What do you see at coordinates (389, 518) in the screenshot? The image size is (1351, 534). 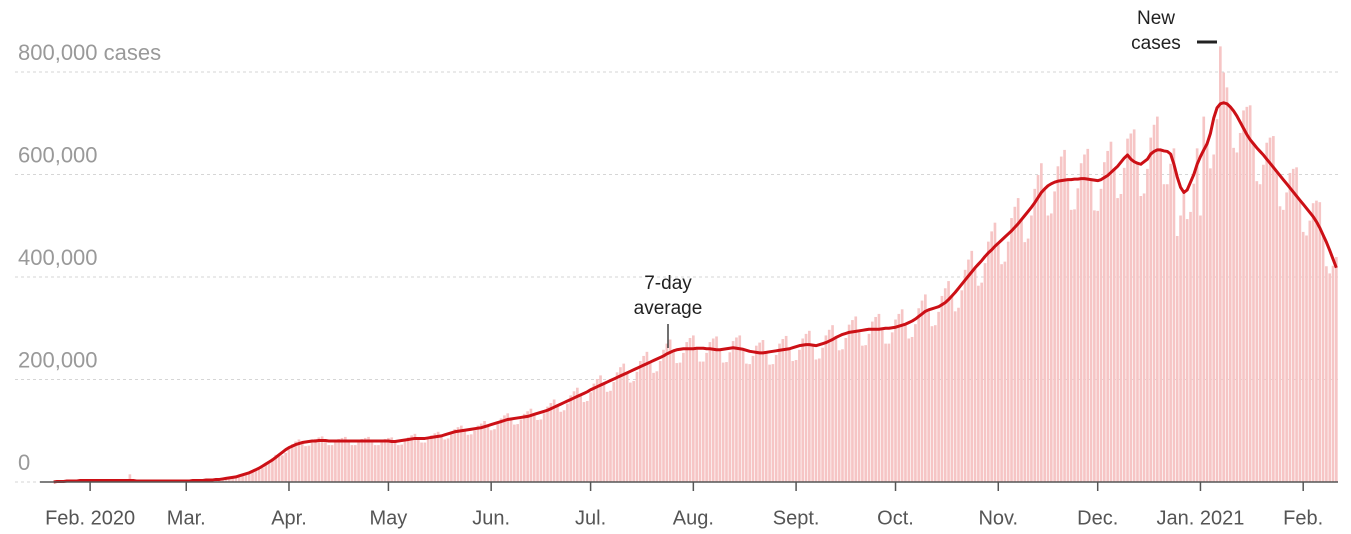 I see `x-tick-label: May` at bounding box center [389, 518].